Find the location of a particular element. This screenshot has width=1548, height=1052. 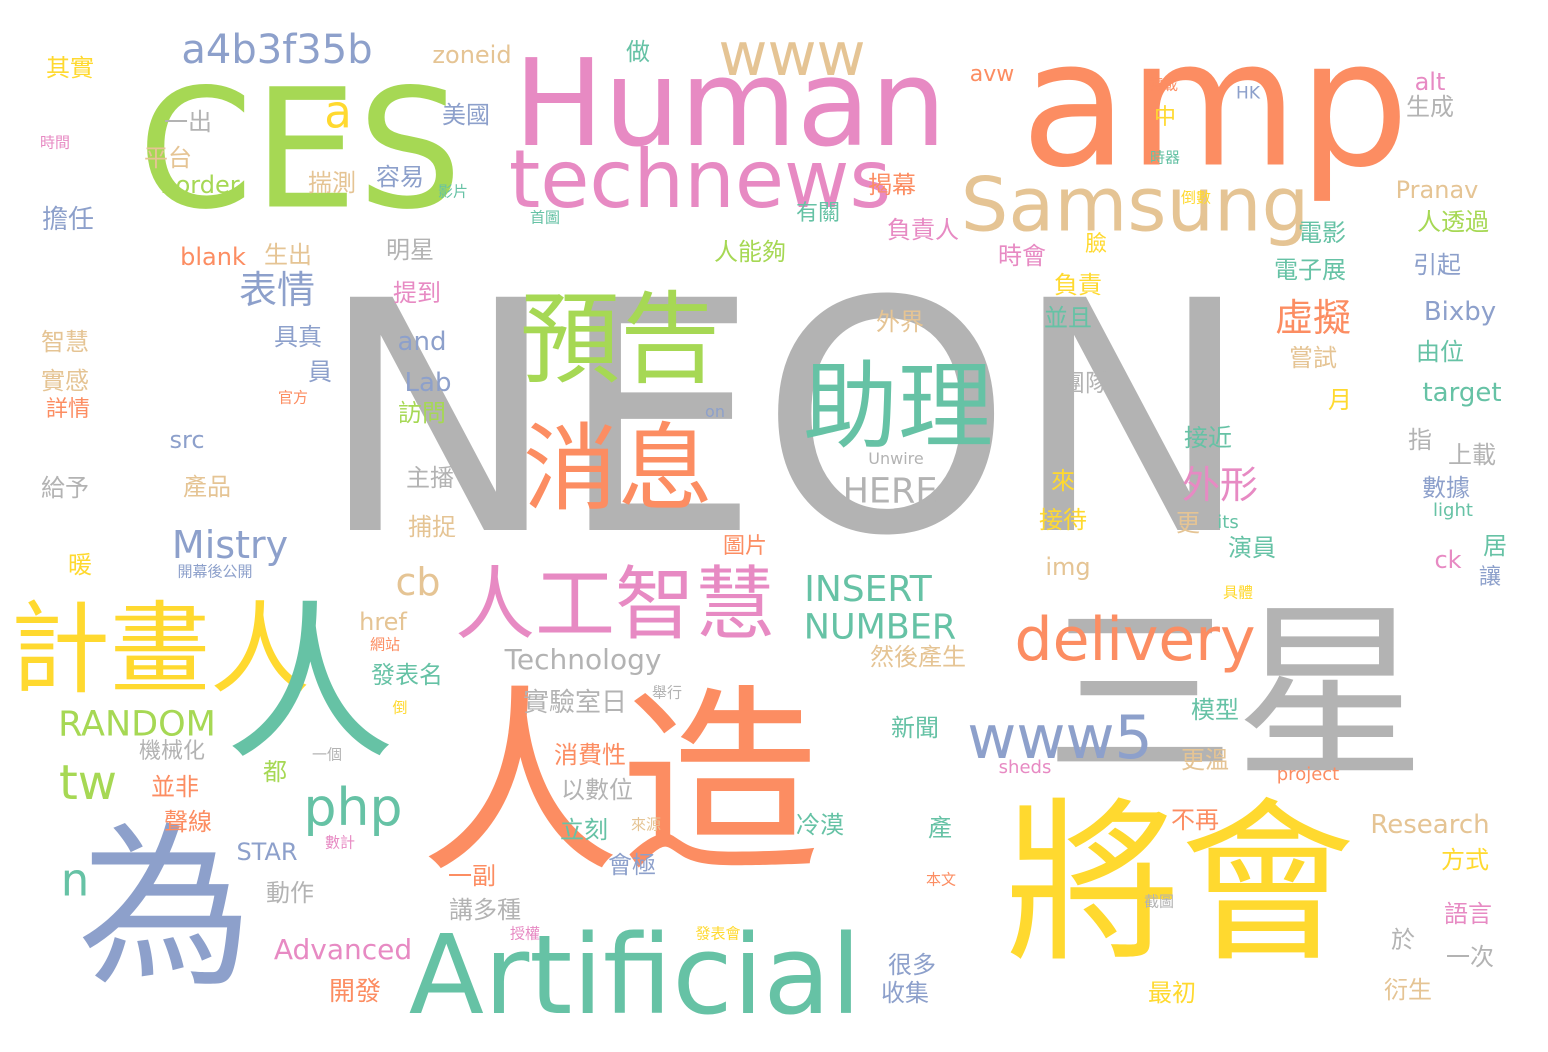

cloud-word: 揭幕 is located at coordinates (892, 185).